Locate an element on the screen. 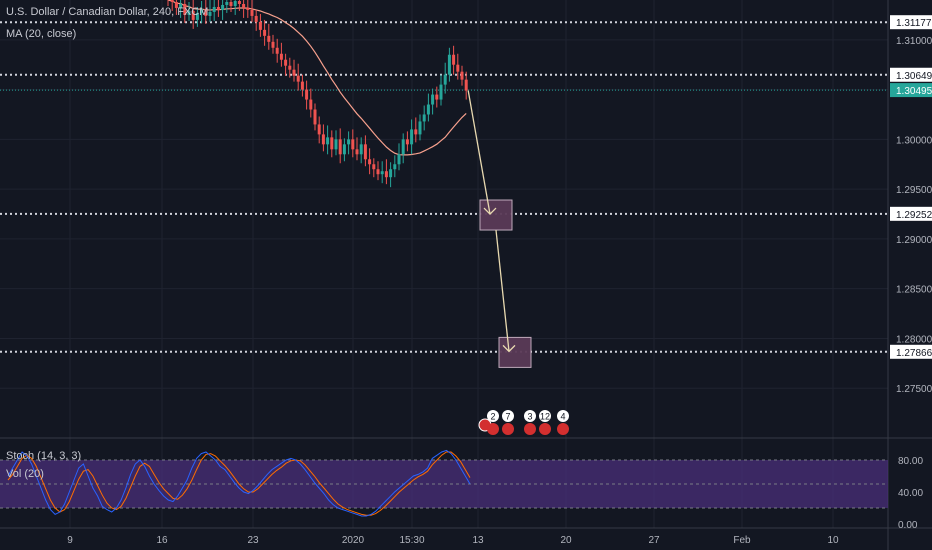 Image resolution: width=932 pixels, height=550 pixels. time-tick-label: 10 is located at coordinates (833, 540).